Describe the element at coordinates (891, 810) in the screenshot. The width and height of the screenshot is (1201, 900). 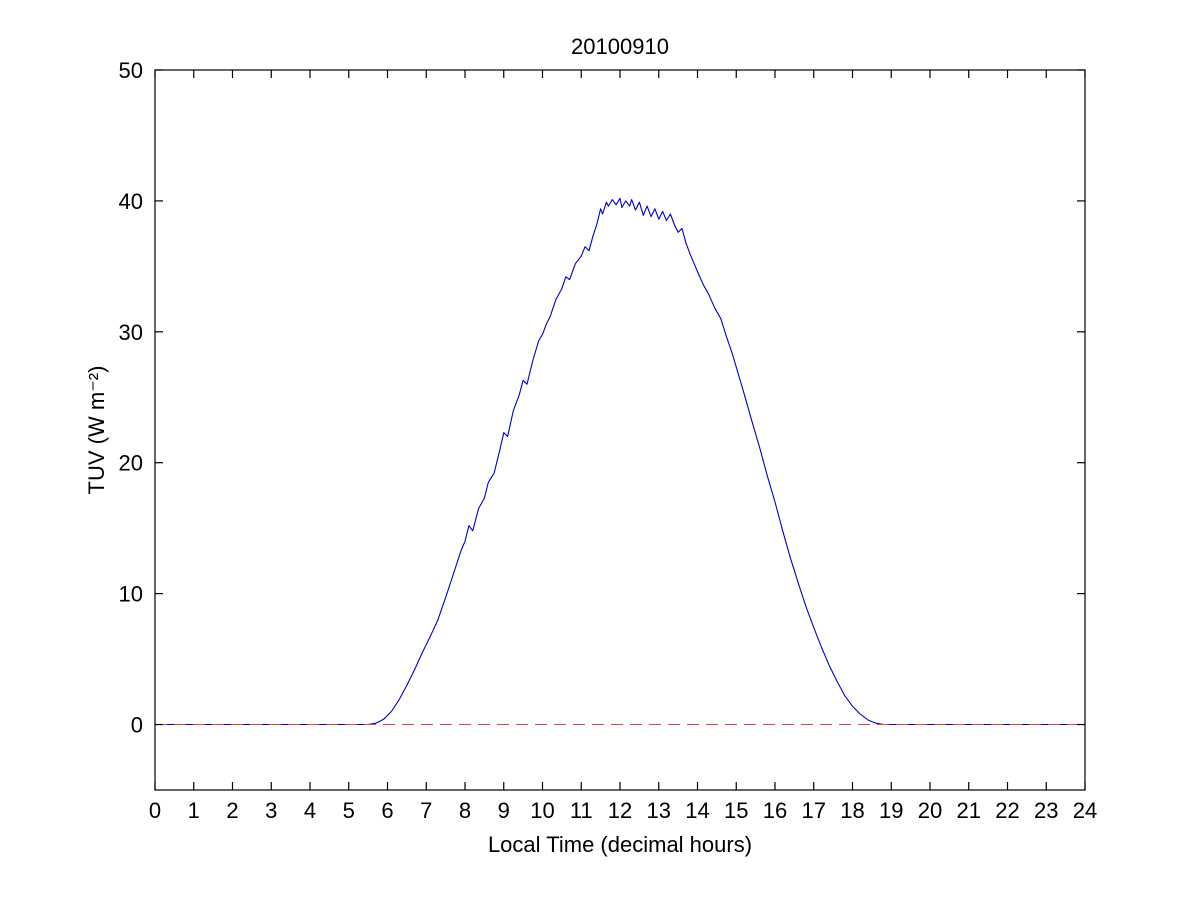
I see `x-tick-label: 19` at that location.